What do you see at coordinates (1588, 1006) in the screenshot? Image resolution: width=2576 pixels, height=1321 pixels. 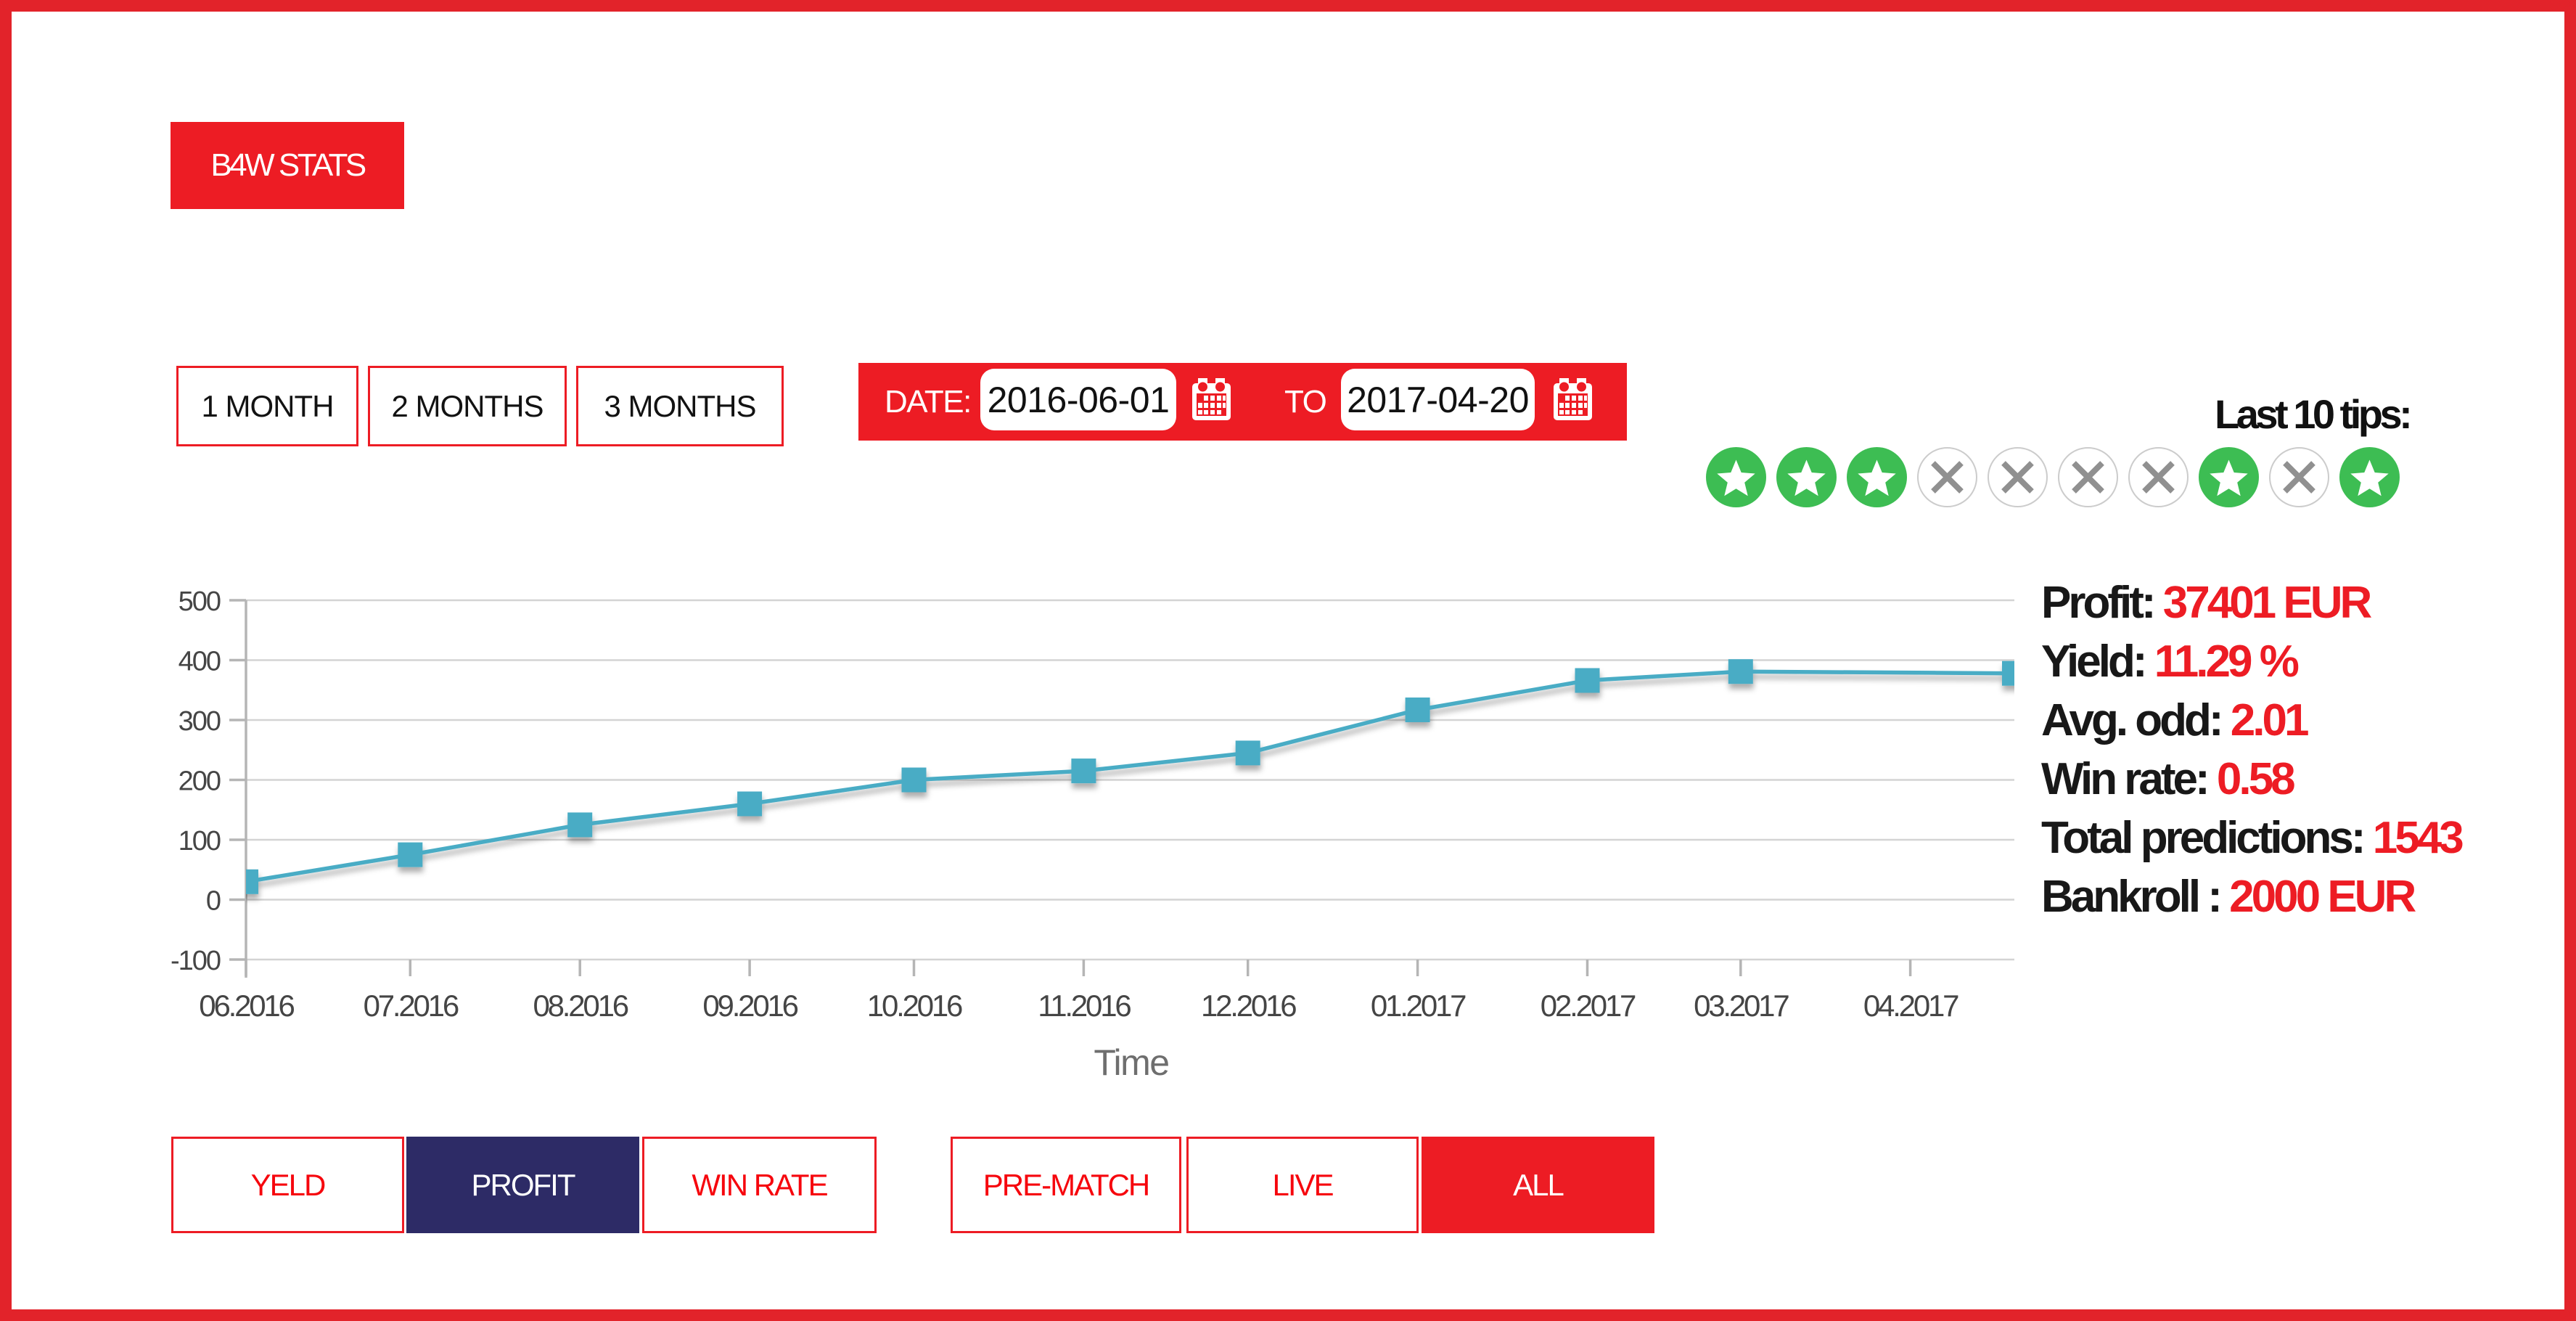 I see `svg-text: 02.2017` at bounding box center [1588, 1006].